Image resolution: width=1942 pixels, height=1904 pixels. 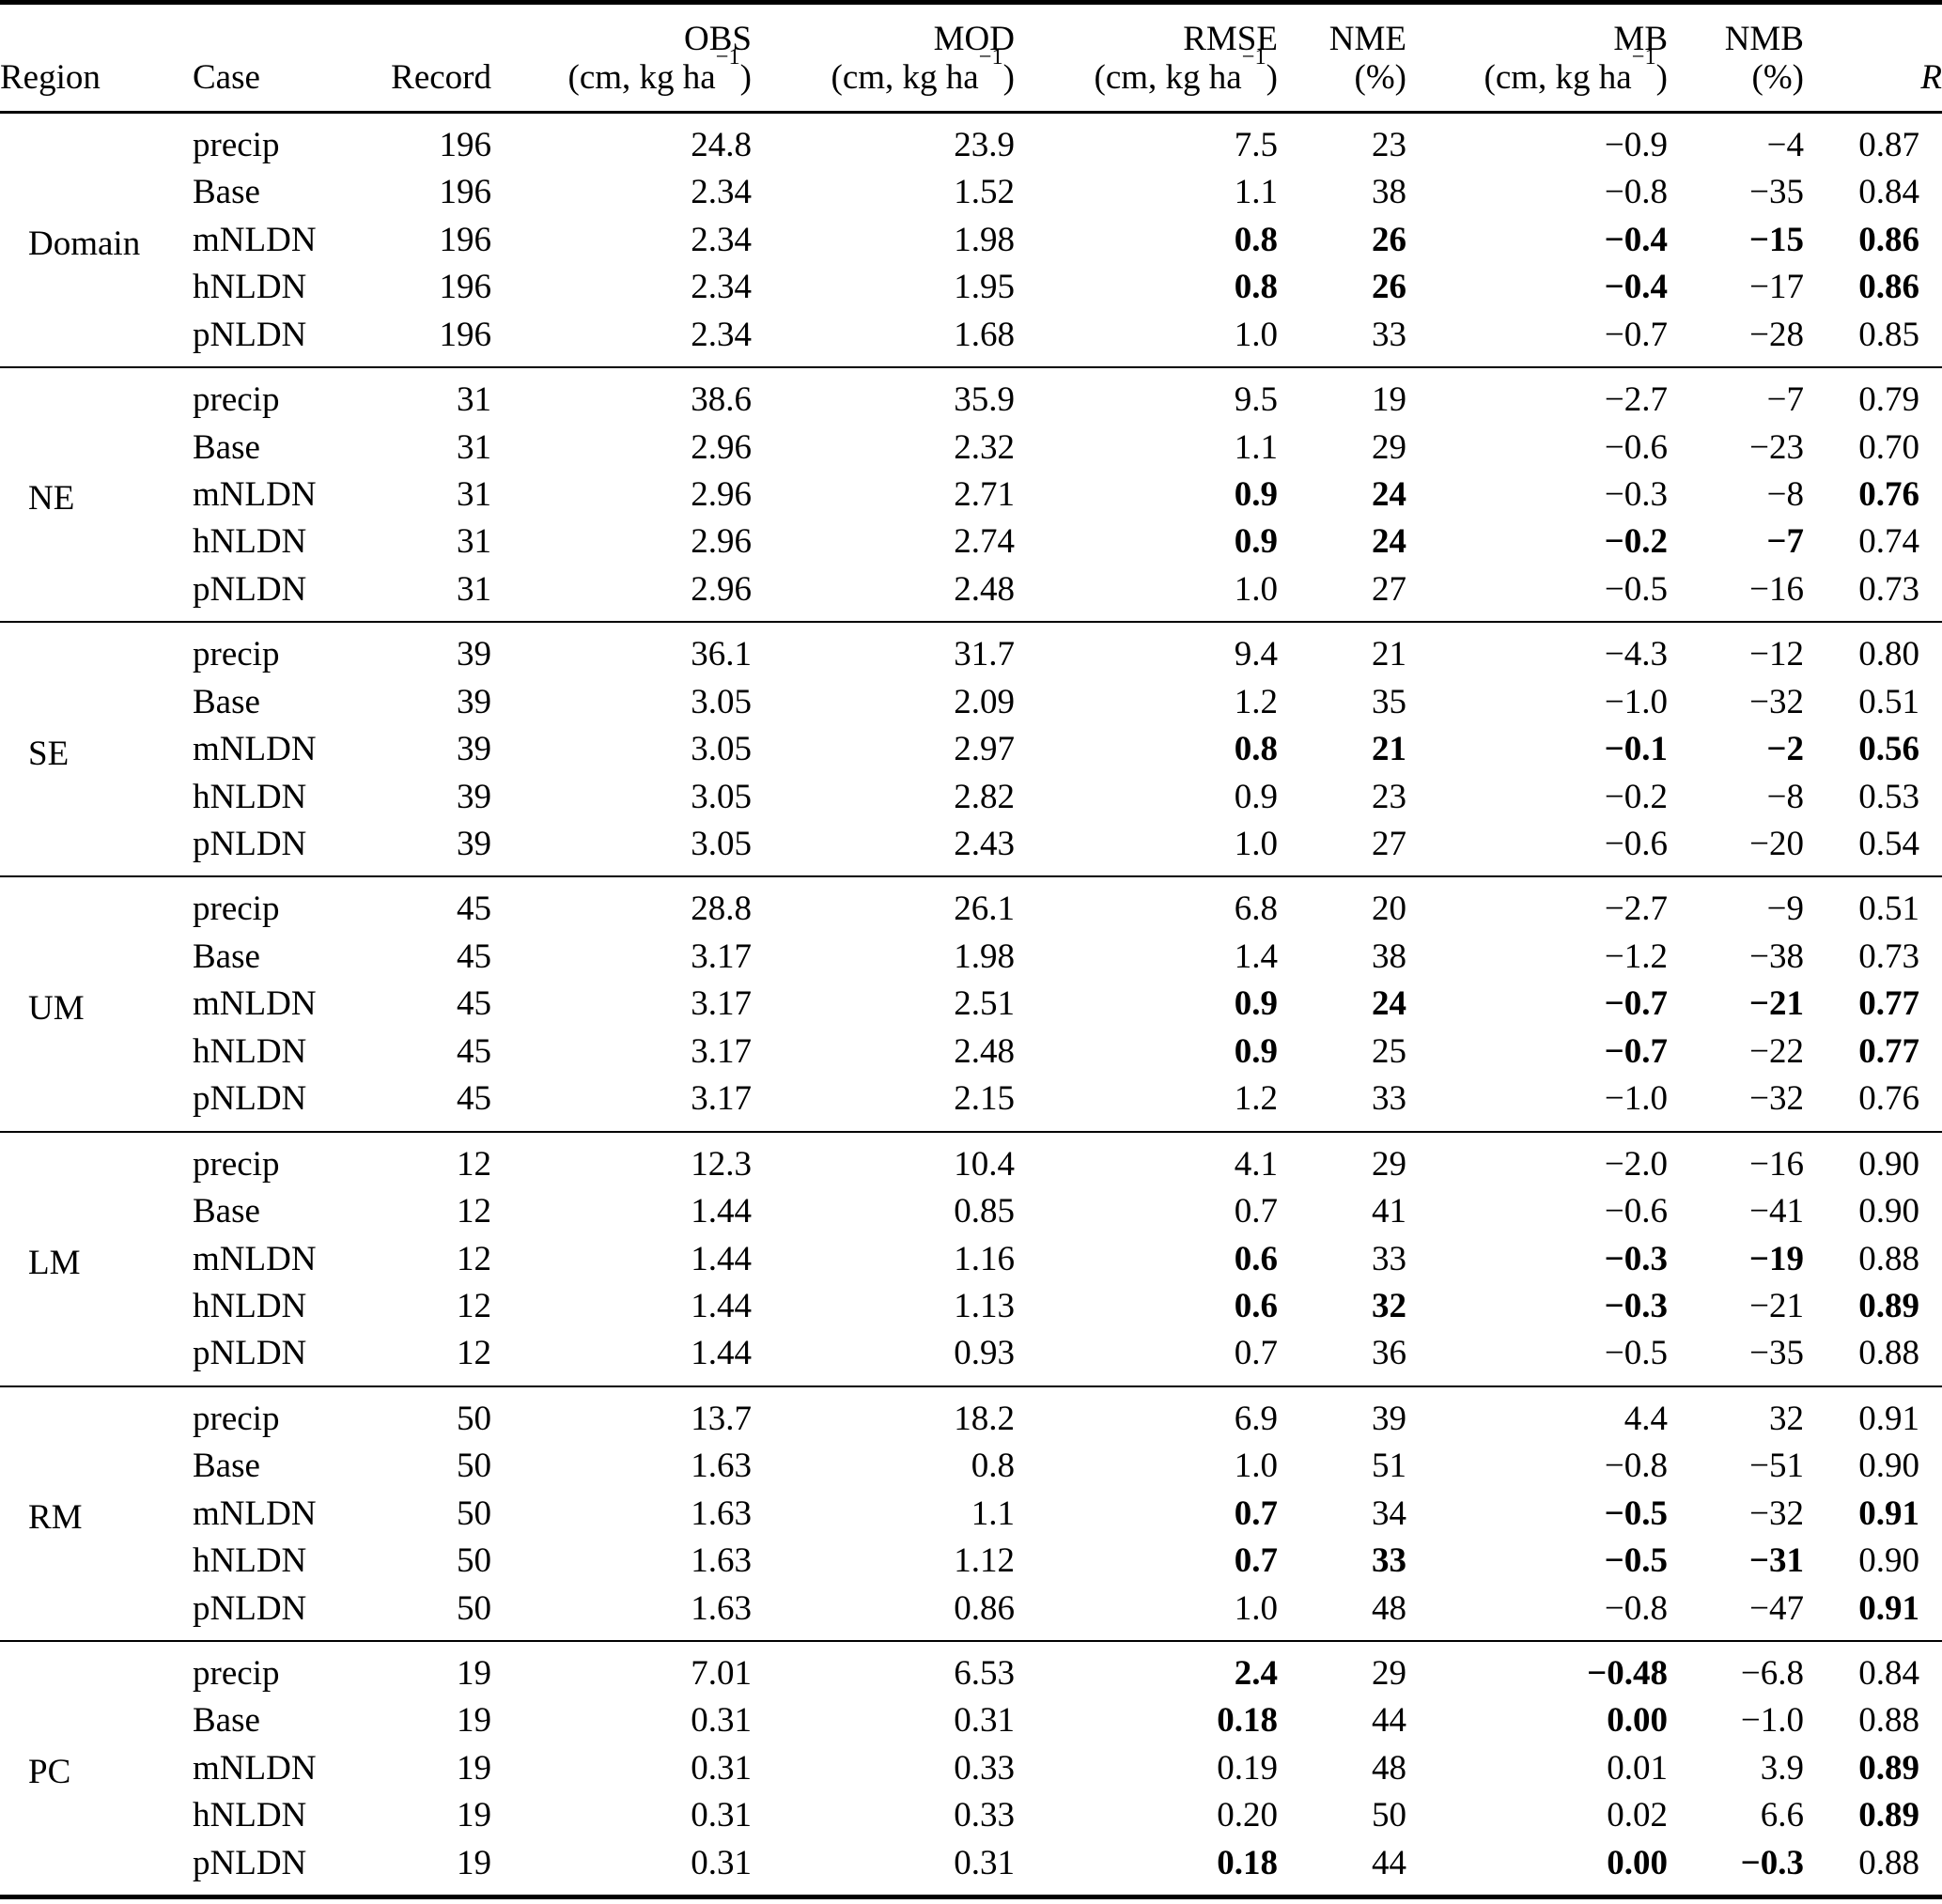 What do you see at coordinates (971, 1357) in the screenshot?
I see `table-row: pNLDN 12 1.44 0.93 0.7 36 −0.5 −35 0.88` at bounding box center [971, 1357].